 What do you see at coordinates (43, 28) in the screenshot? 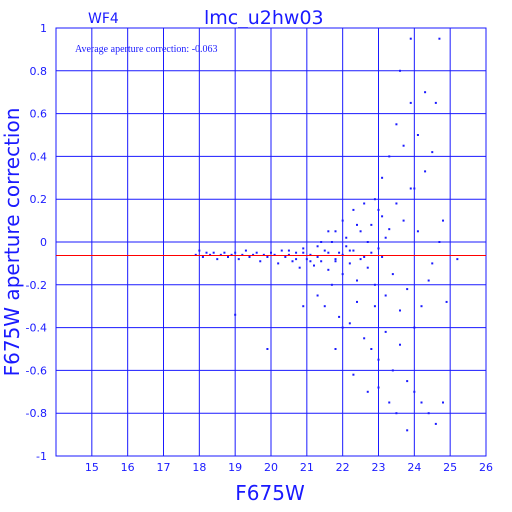
I see `y-tick-label: 1` at bounding box center [43, 28].